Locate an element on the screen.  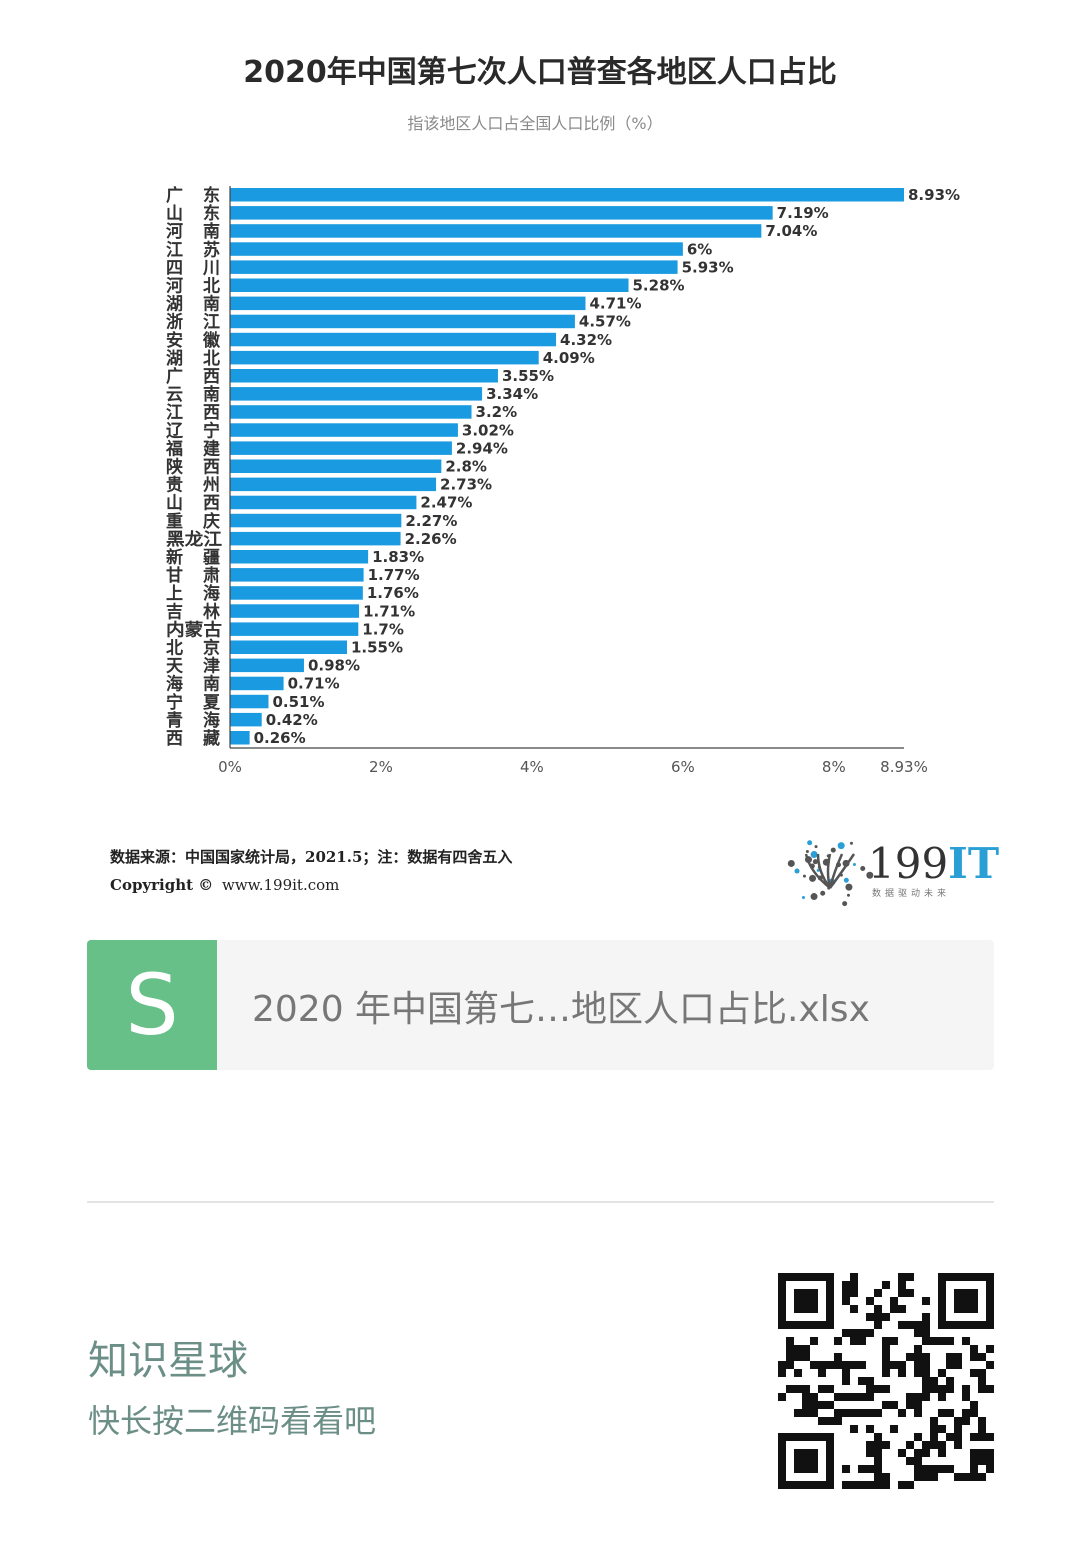
value-label: 2.94% is located at coordinates (482, 448).